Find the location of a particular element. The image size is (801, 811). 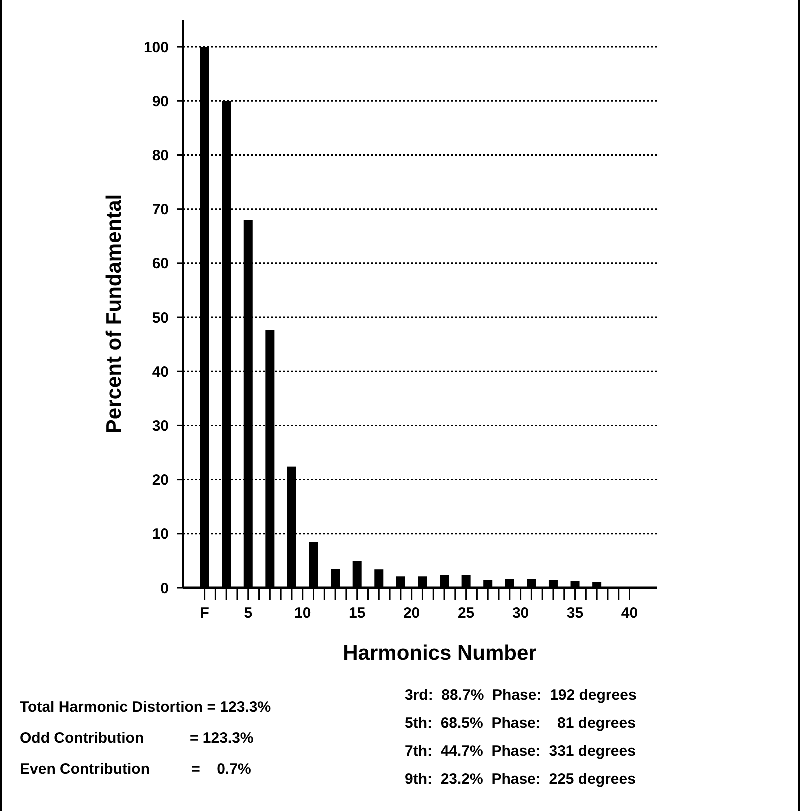

text: Even Contribution = 0.7% is located at coordinates (136, 769).